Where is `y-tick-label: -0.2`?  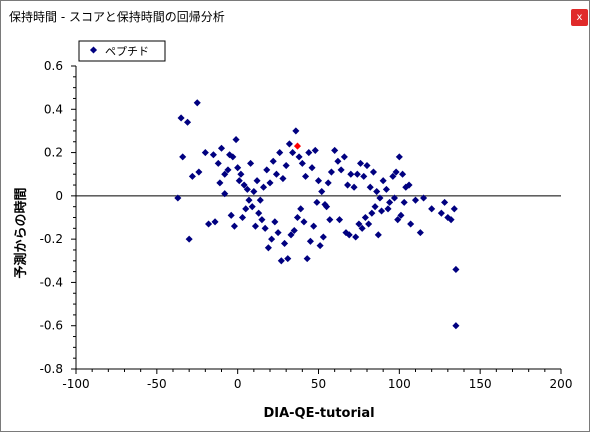
y-tick-label: -0.2 is located at coordinates (51, 239).